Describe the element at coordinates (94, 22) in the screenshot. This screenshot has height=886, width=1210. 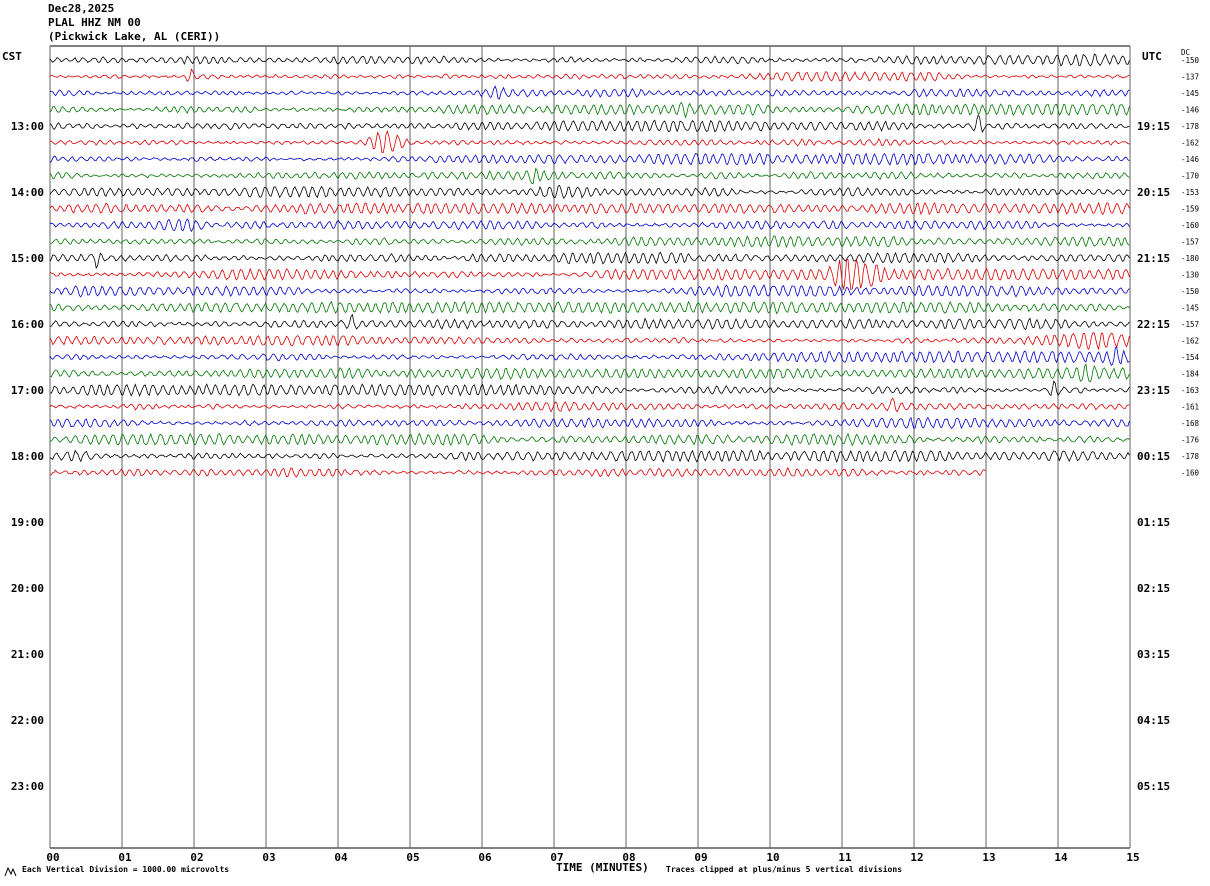
I see `station-title: PLAL HHZ NM 00` at that location.